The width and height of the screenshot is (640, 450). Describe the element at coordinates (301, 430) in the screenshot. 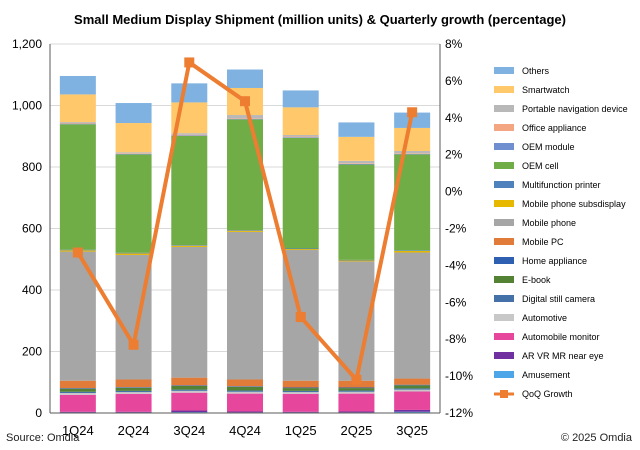

I see `category-label: 1Q25` at that location.